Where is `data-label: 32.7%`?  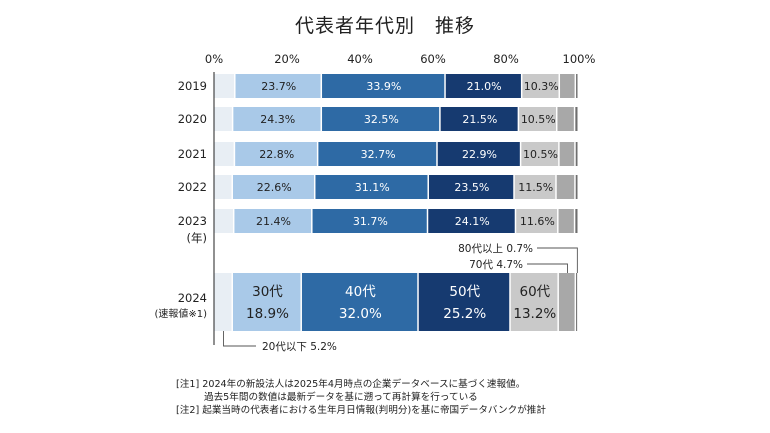 data-label: 32.7% is located at coordinates (378, 154).